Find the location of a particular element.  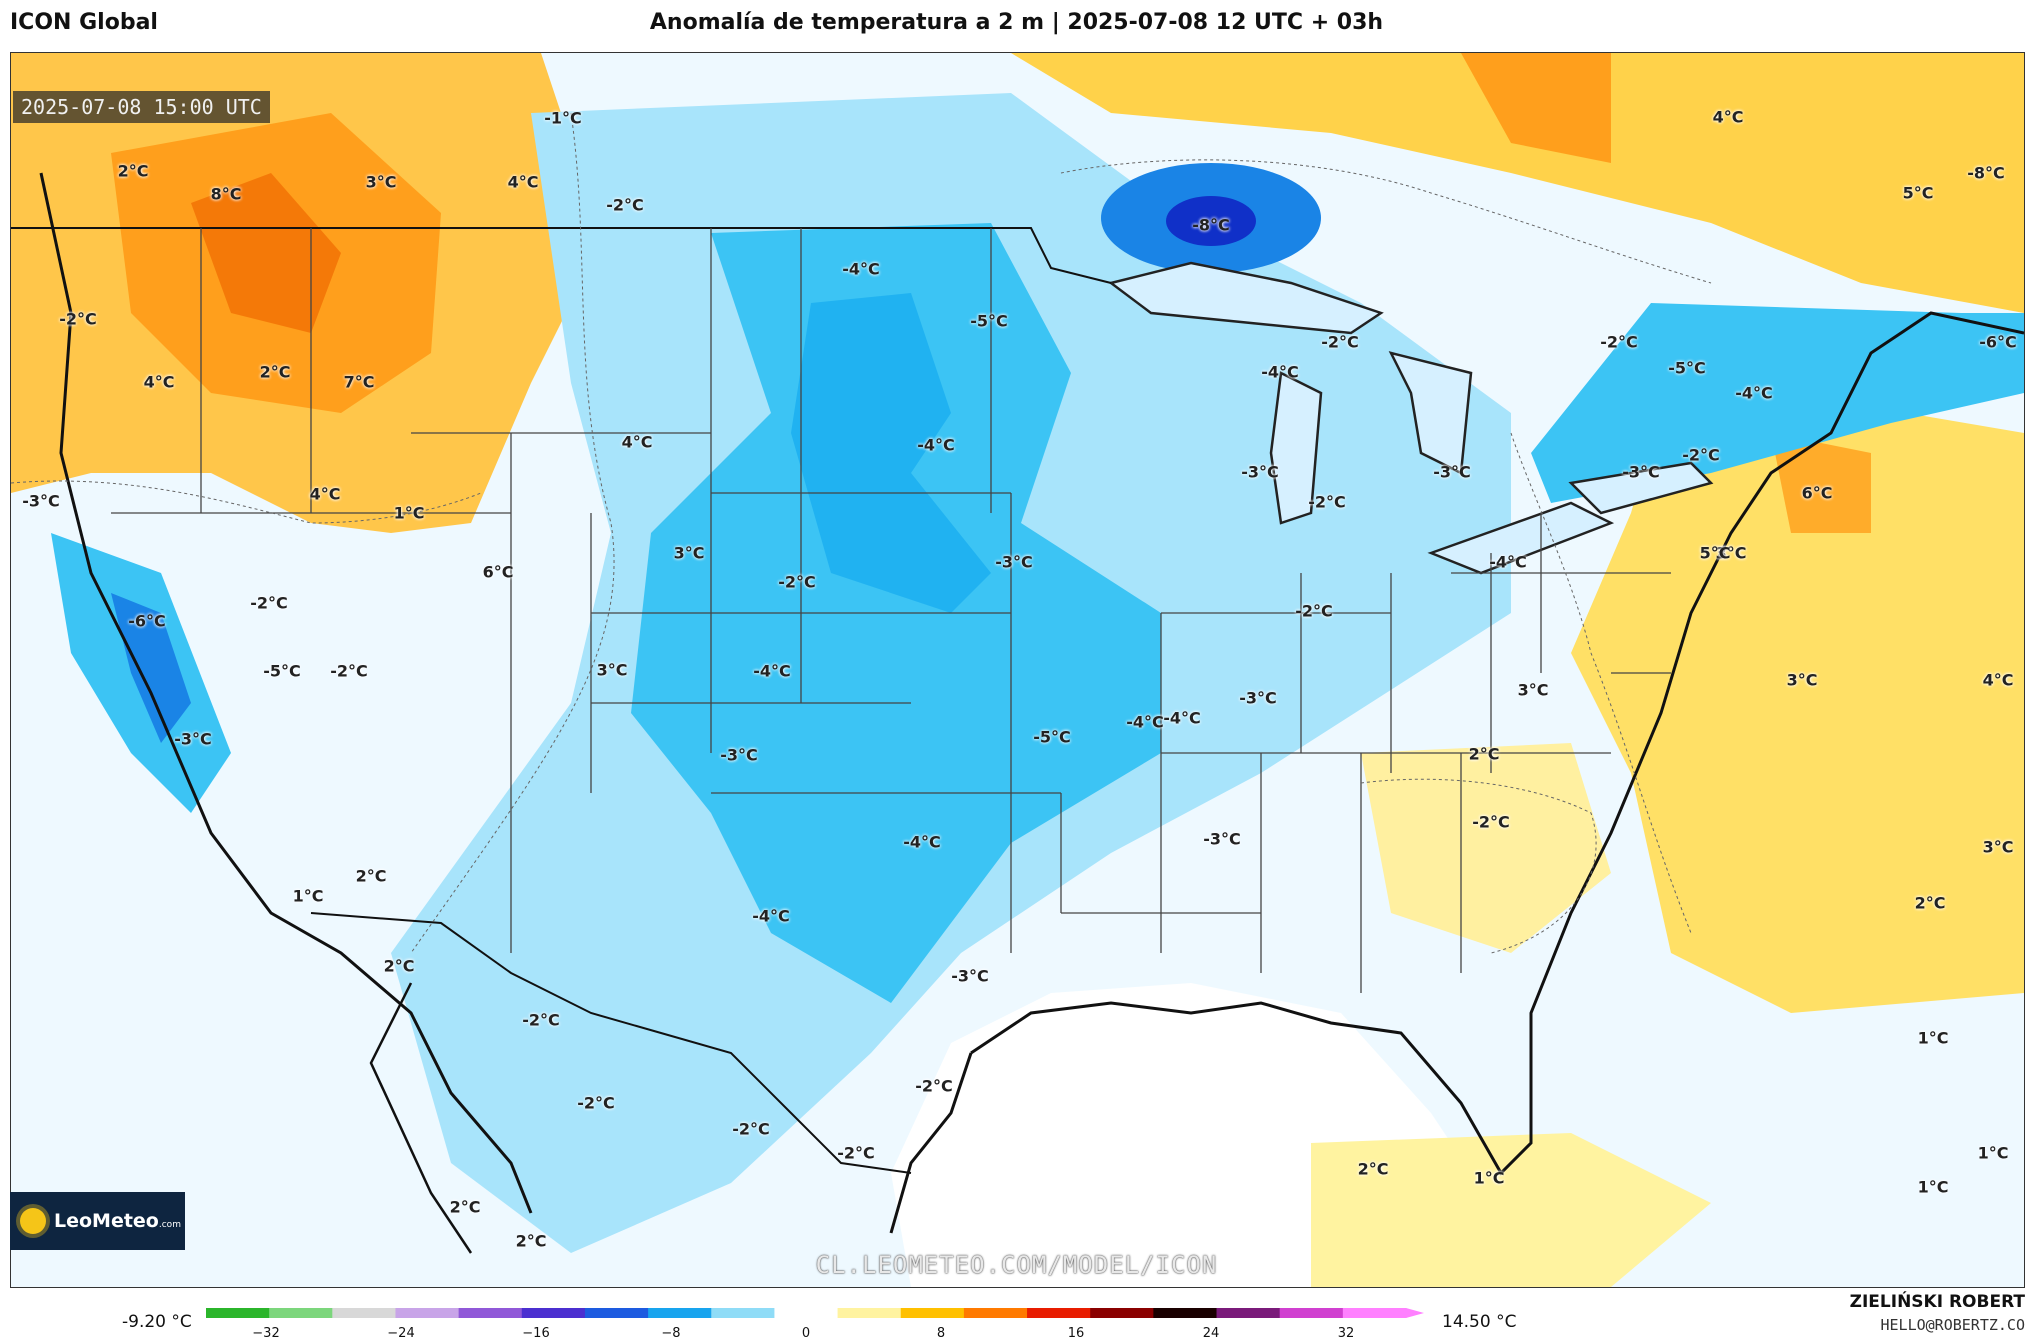

scale-tick-label: −8 is located at coordinates (671, 1333).